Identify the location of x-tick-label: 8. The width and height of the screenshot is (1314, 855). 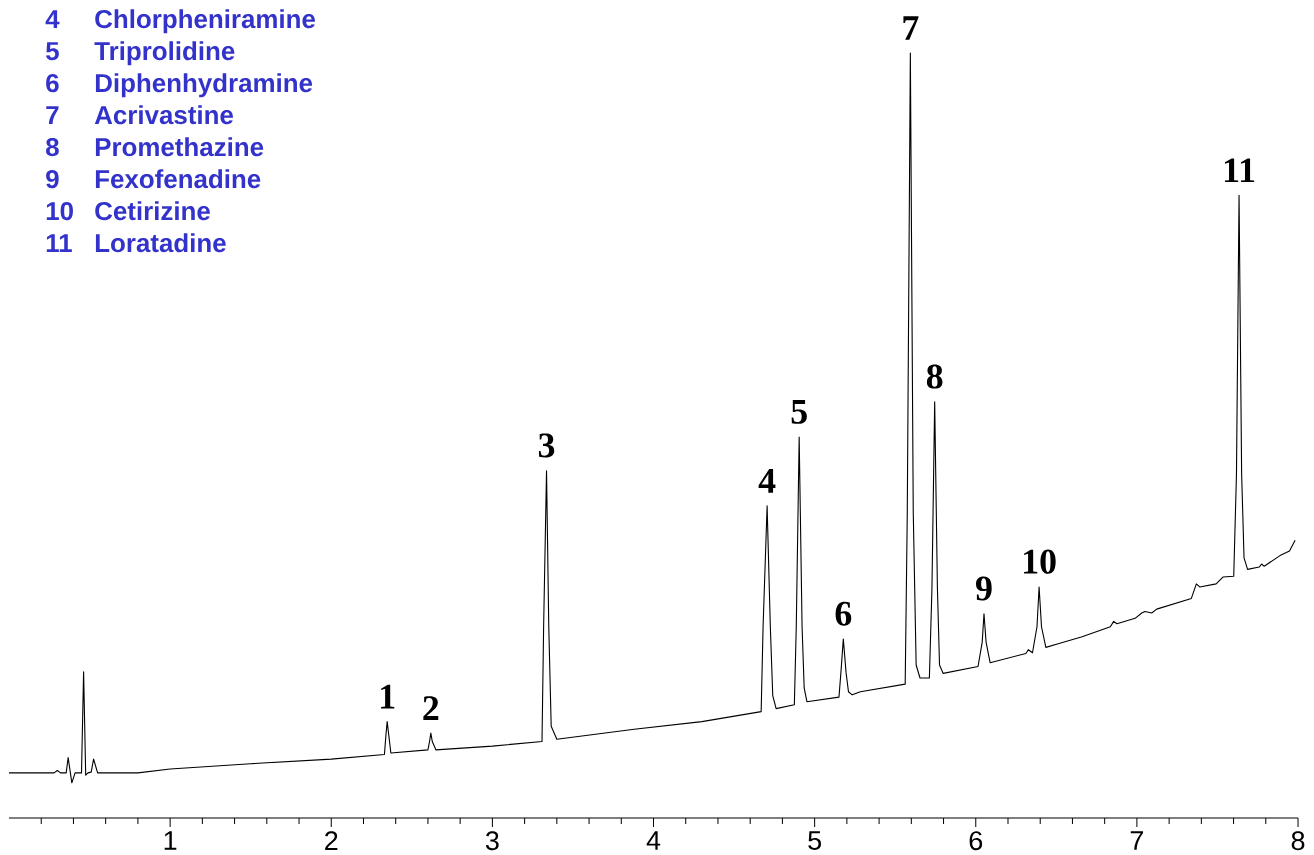
(1298, 841).